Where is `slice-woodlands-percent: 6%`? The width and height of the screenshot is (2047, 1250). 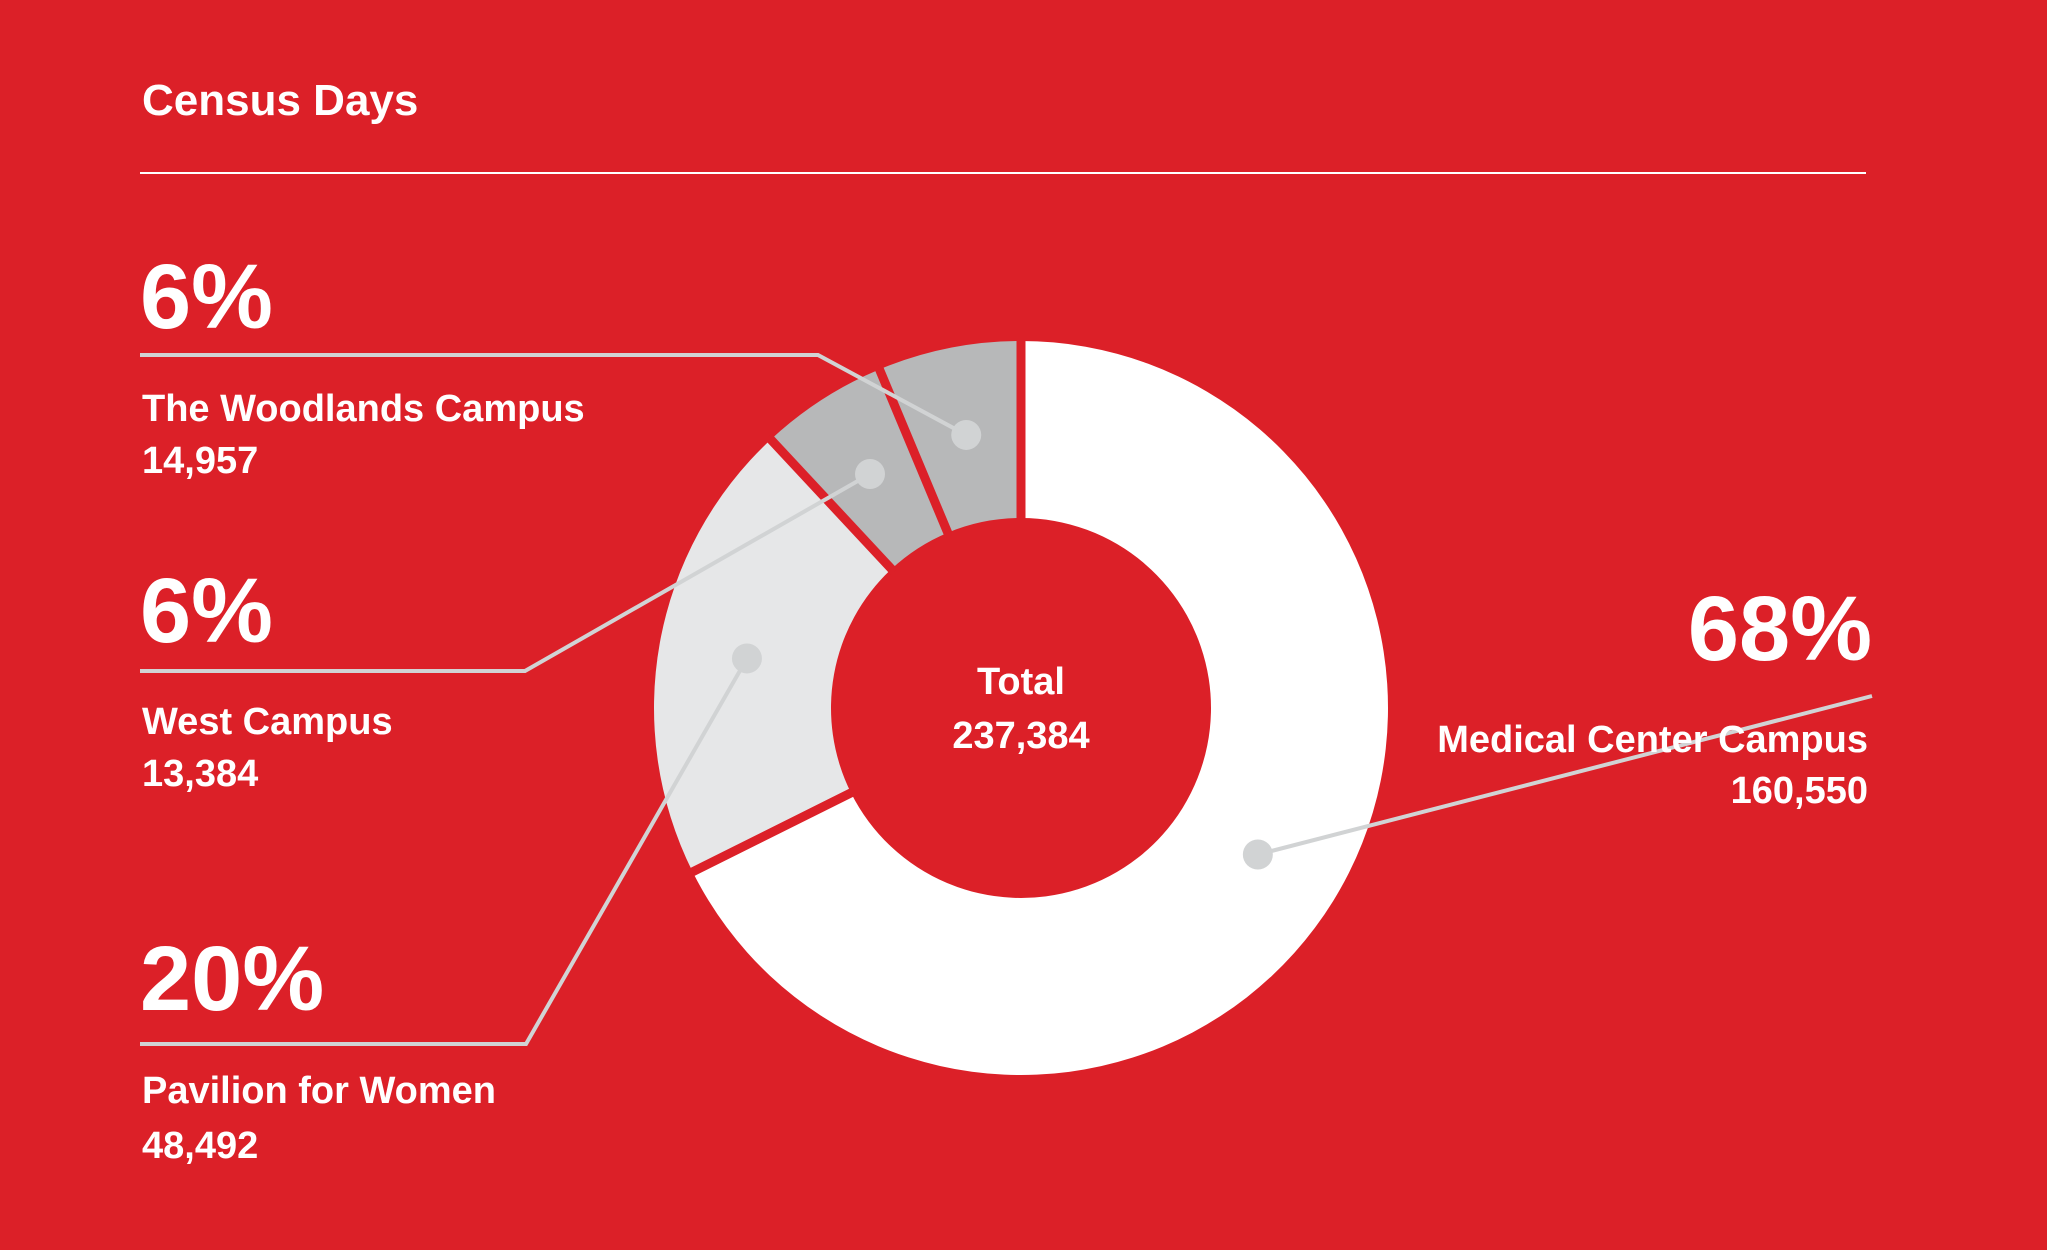
slice-woodlands-percent: 6% is located at coordinates (206, 297).